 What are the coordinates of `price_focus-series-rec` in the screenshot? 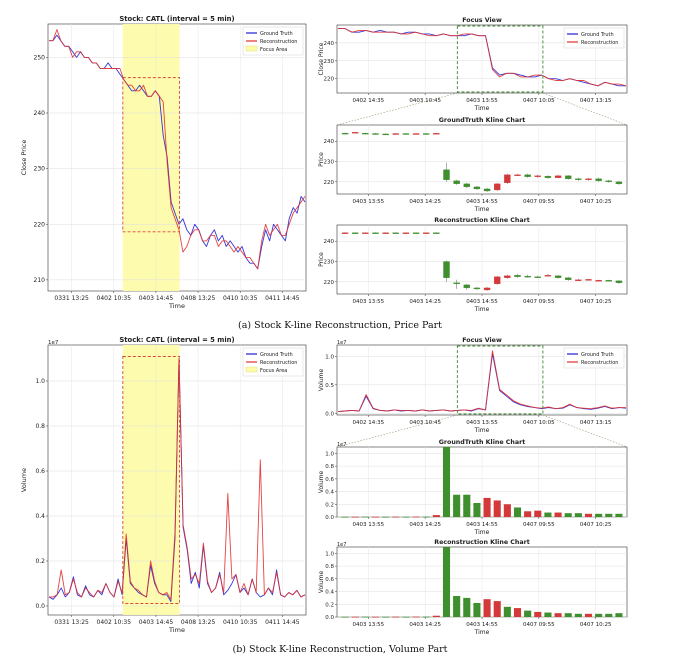 It's located at (482, 57).